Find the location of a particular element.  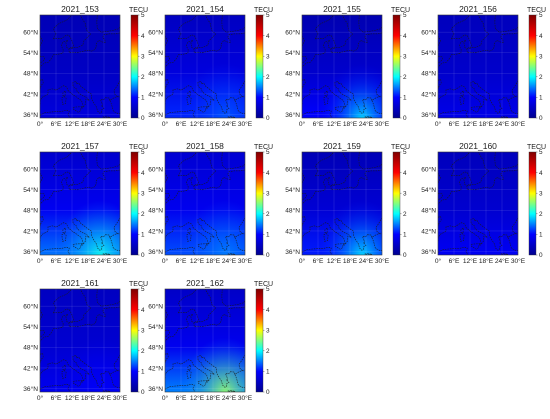

colorbar-tick-label: 4 is located at coordinates (143, 310).